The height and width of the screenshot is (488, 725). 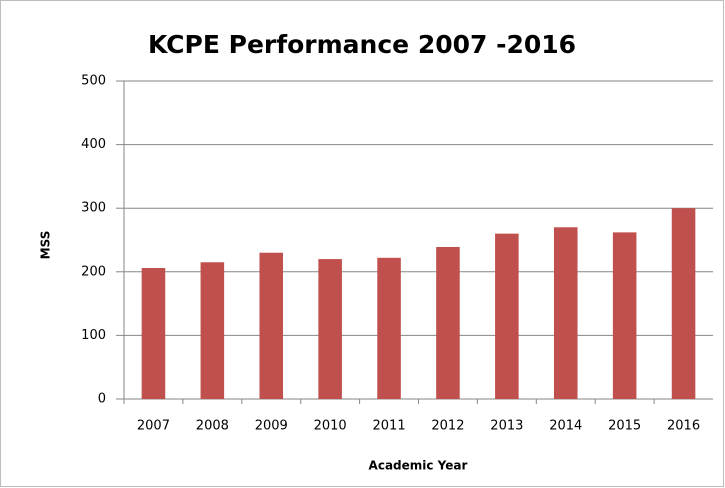 What do you see at coordinates (506, 426) in the screenshot?
I see `x-tick-label: 2013` at bounding box center [506, 426].